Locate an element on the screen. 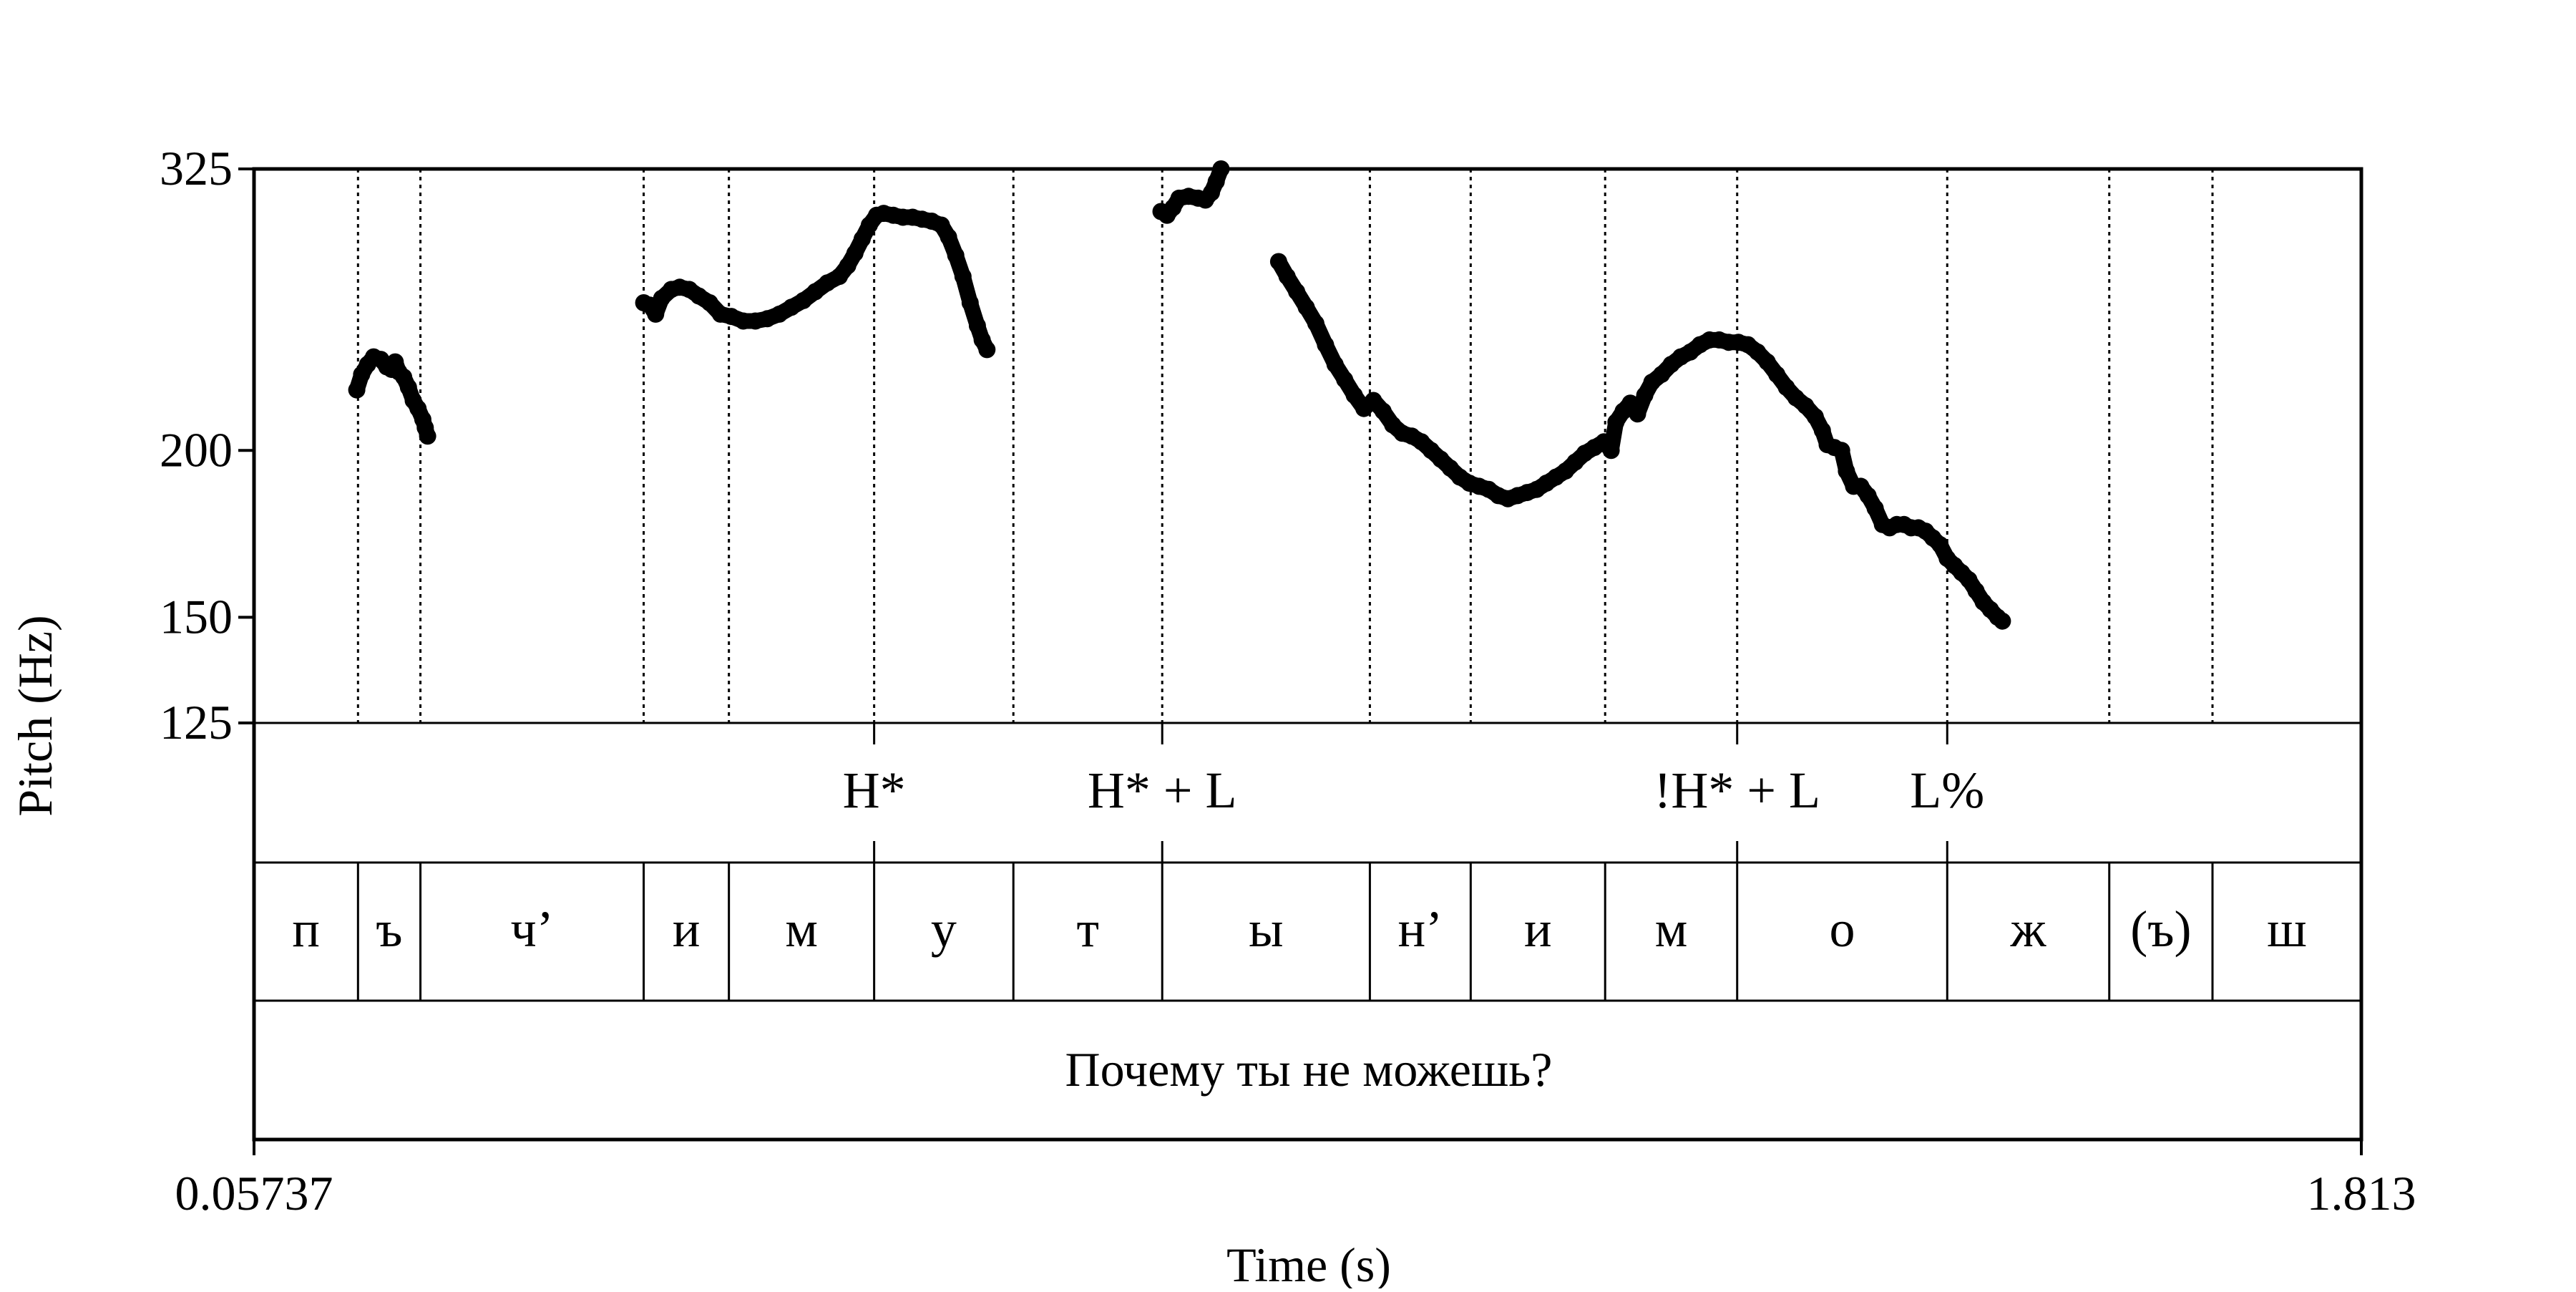 Image resolution: width=2576 pixels, height=1292 pixels. segment-label: т is located at coordinates (1087, 929).